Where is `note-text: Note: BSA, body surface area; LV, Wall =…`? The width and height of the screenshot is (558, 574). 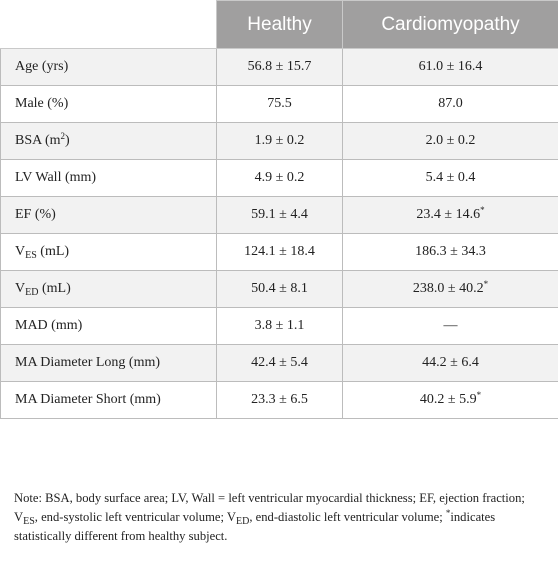 note-text: Note: BSA, body surface area; LV, Wall =… is located at coordinates (269, 507).